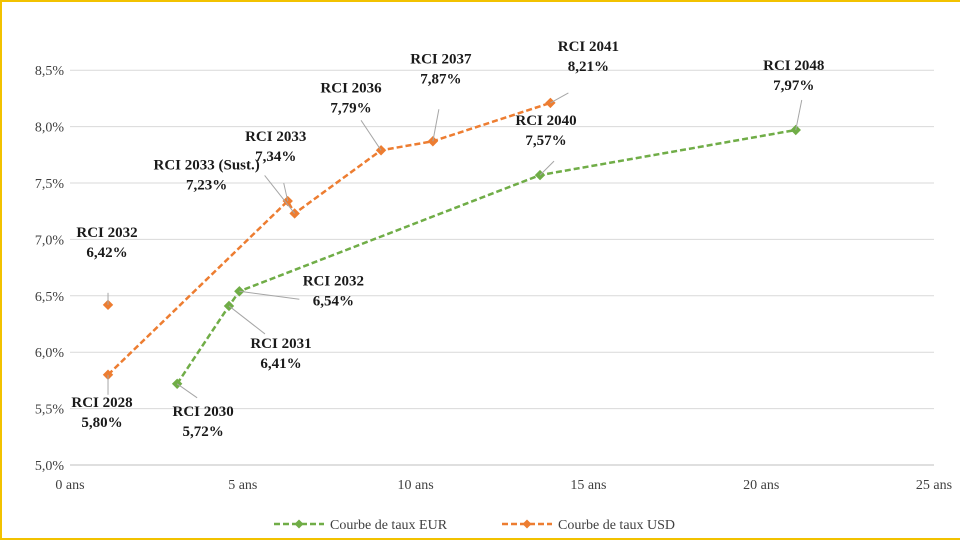  What do you see at coordinates (333, 301) in the screenshot?
I see `data-label-value: 6,54%` at bounding box center [333, 301].